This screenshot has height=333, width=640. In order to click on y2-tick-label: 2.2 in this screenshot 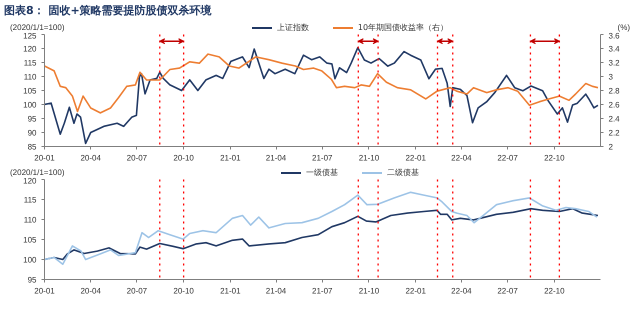, I will do `click(614, 133)`.